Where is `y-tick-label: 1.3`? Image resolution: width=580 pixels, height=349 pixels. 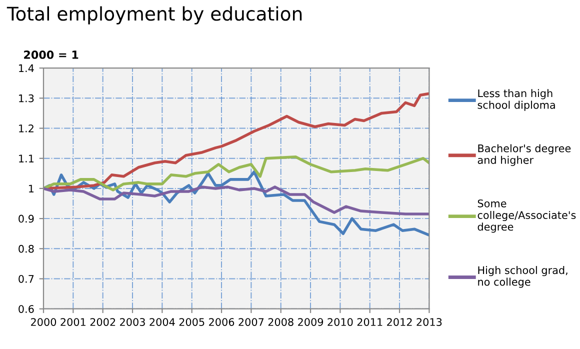 y-tick-label: 1.3 is located at coordinates (26, 98).